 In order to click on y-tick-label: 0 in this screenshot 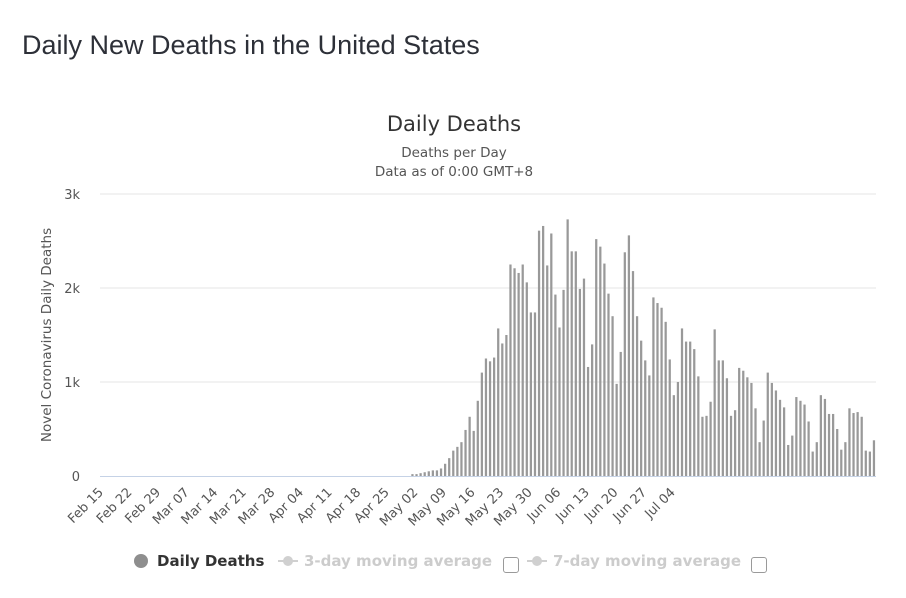, I will do `click(76, 477)`.